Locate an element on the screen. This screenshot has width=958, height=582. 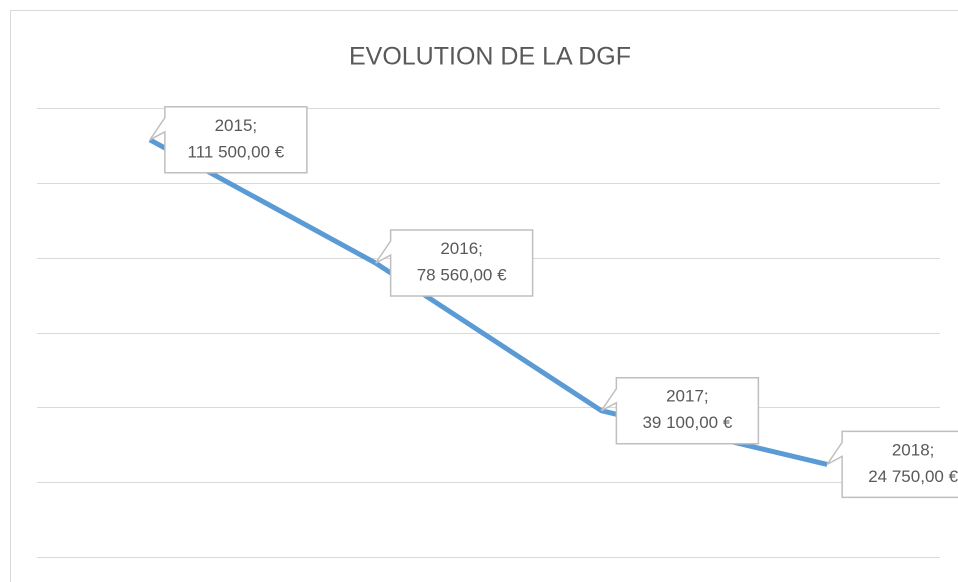
category: 2017 is located at coordinates (685, 396).